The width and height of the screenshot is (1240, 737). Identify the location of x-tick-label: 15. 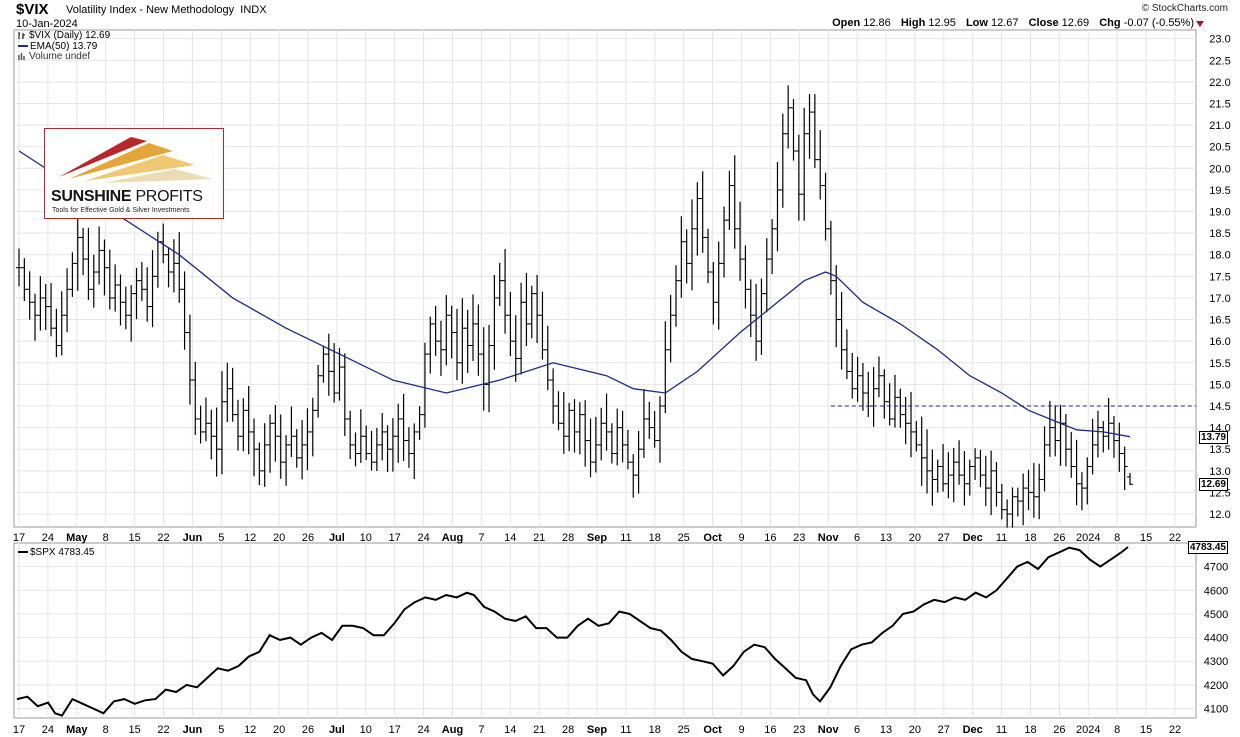
(1146, 730).